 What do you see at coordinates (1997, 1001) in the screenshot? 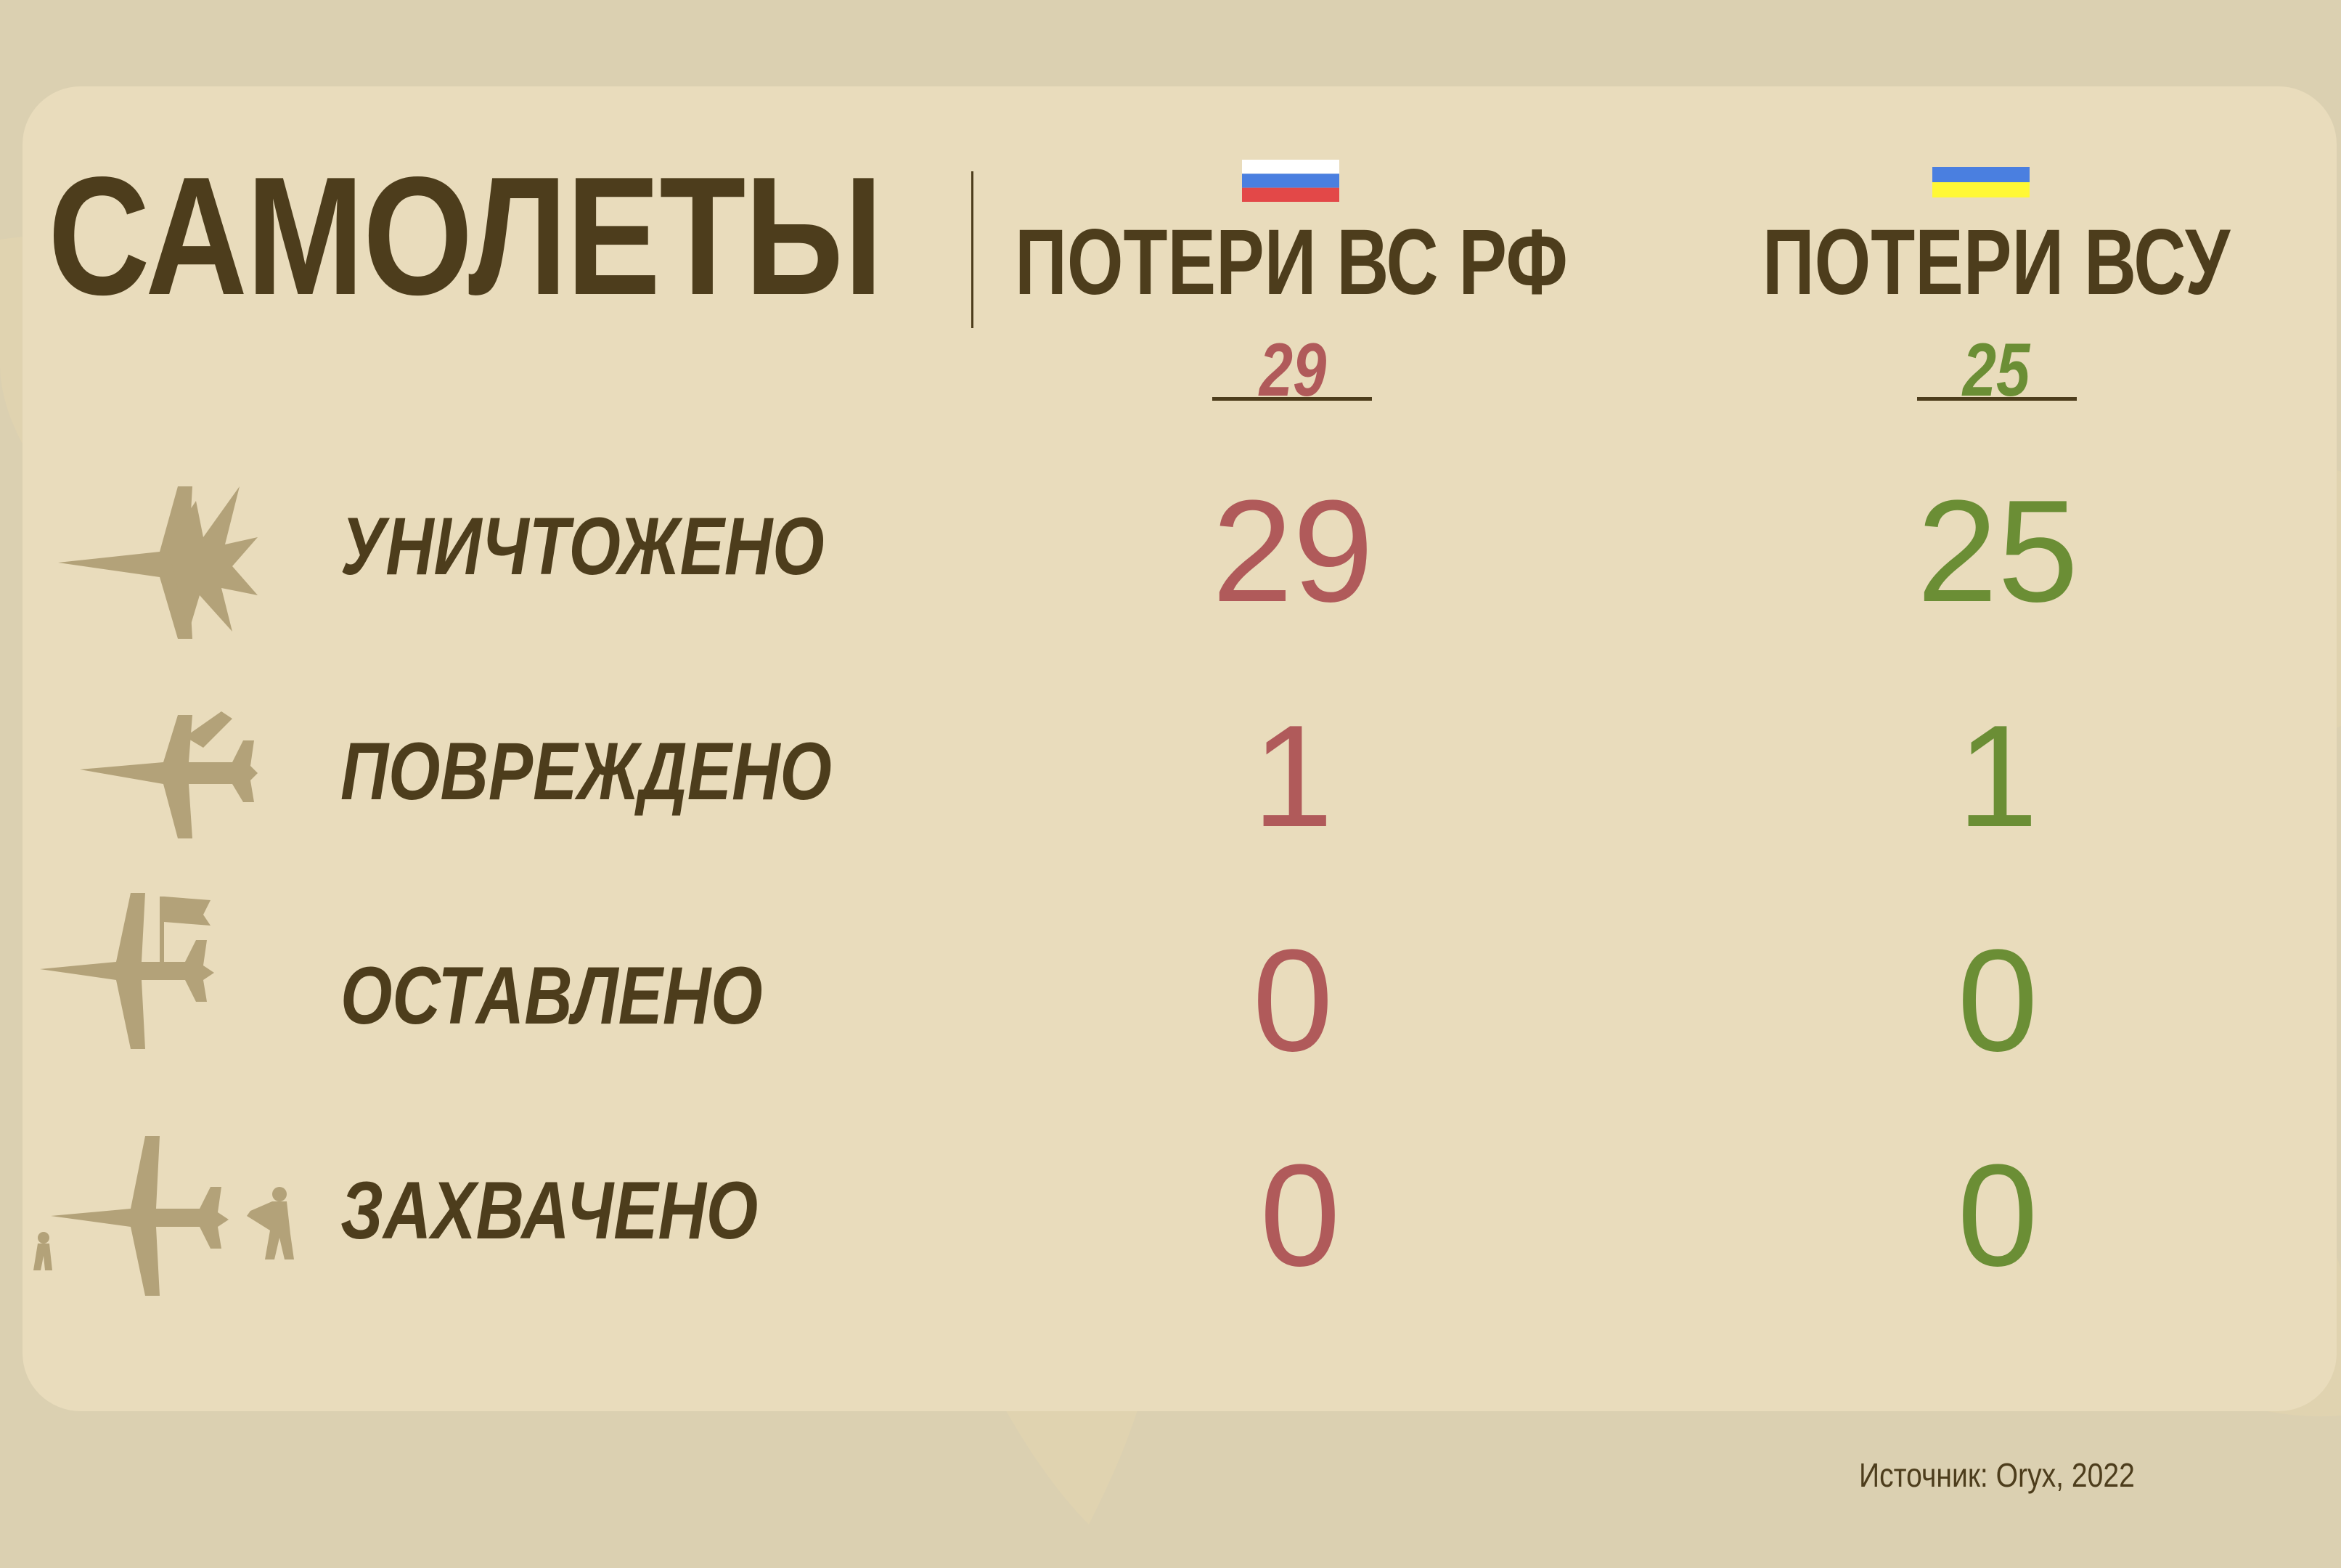
I see `ukraine-abandoned-value: 0` at bounding box center [1997, 1001].